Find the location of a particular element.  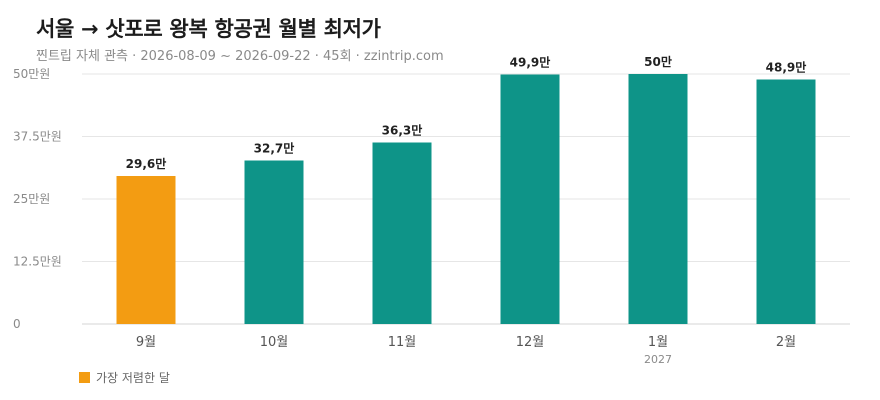

y-tick-label: 0 is located at coordinates (17, 324).